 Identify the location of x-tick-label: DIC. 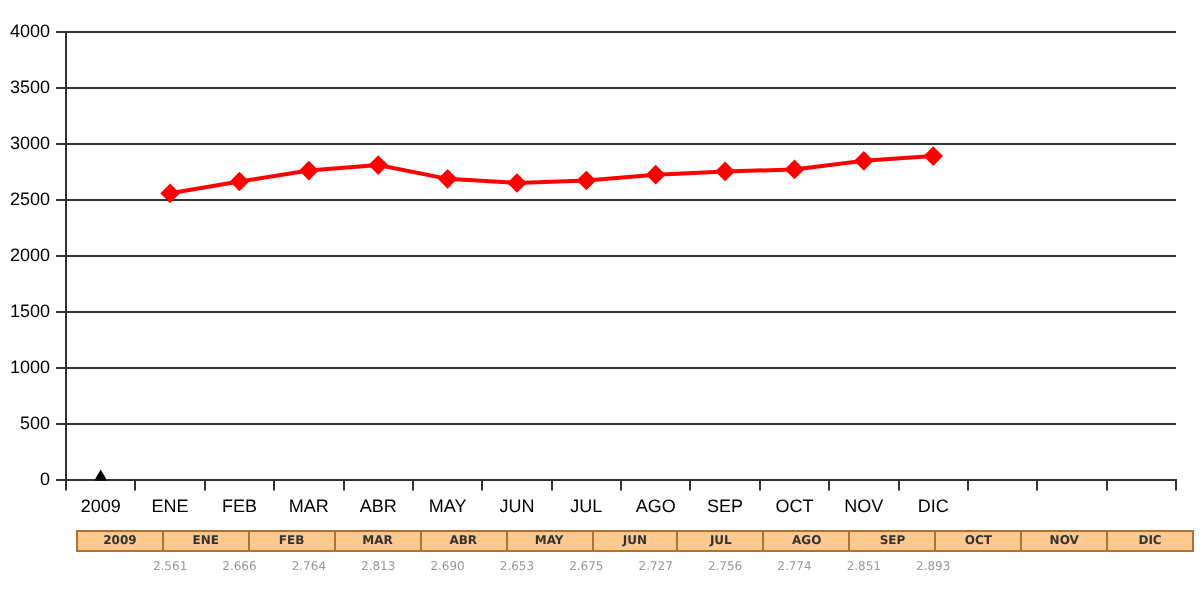
(933, 506).